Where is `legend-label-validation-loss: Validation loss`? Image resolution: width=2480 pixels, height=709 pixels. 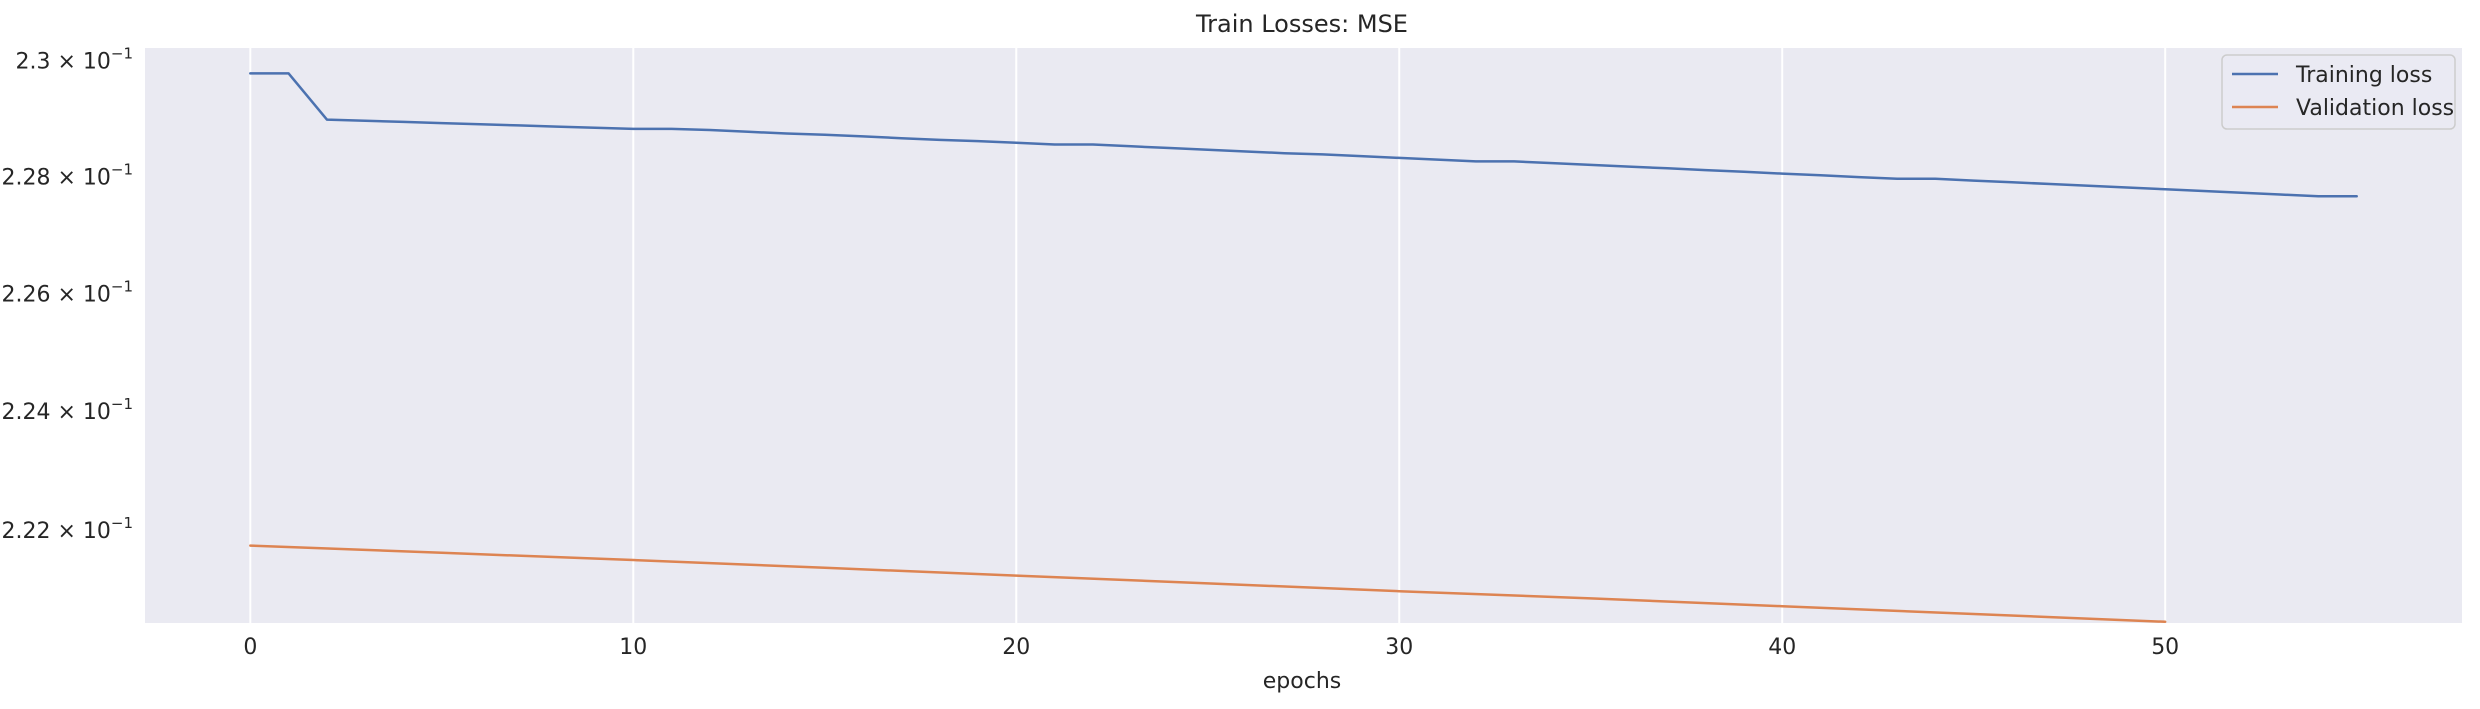
legend-label-validation-loss: Validation loss is located at coordinates (2375, 108).